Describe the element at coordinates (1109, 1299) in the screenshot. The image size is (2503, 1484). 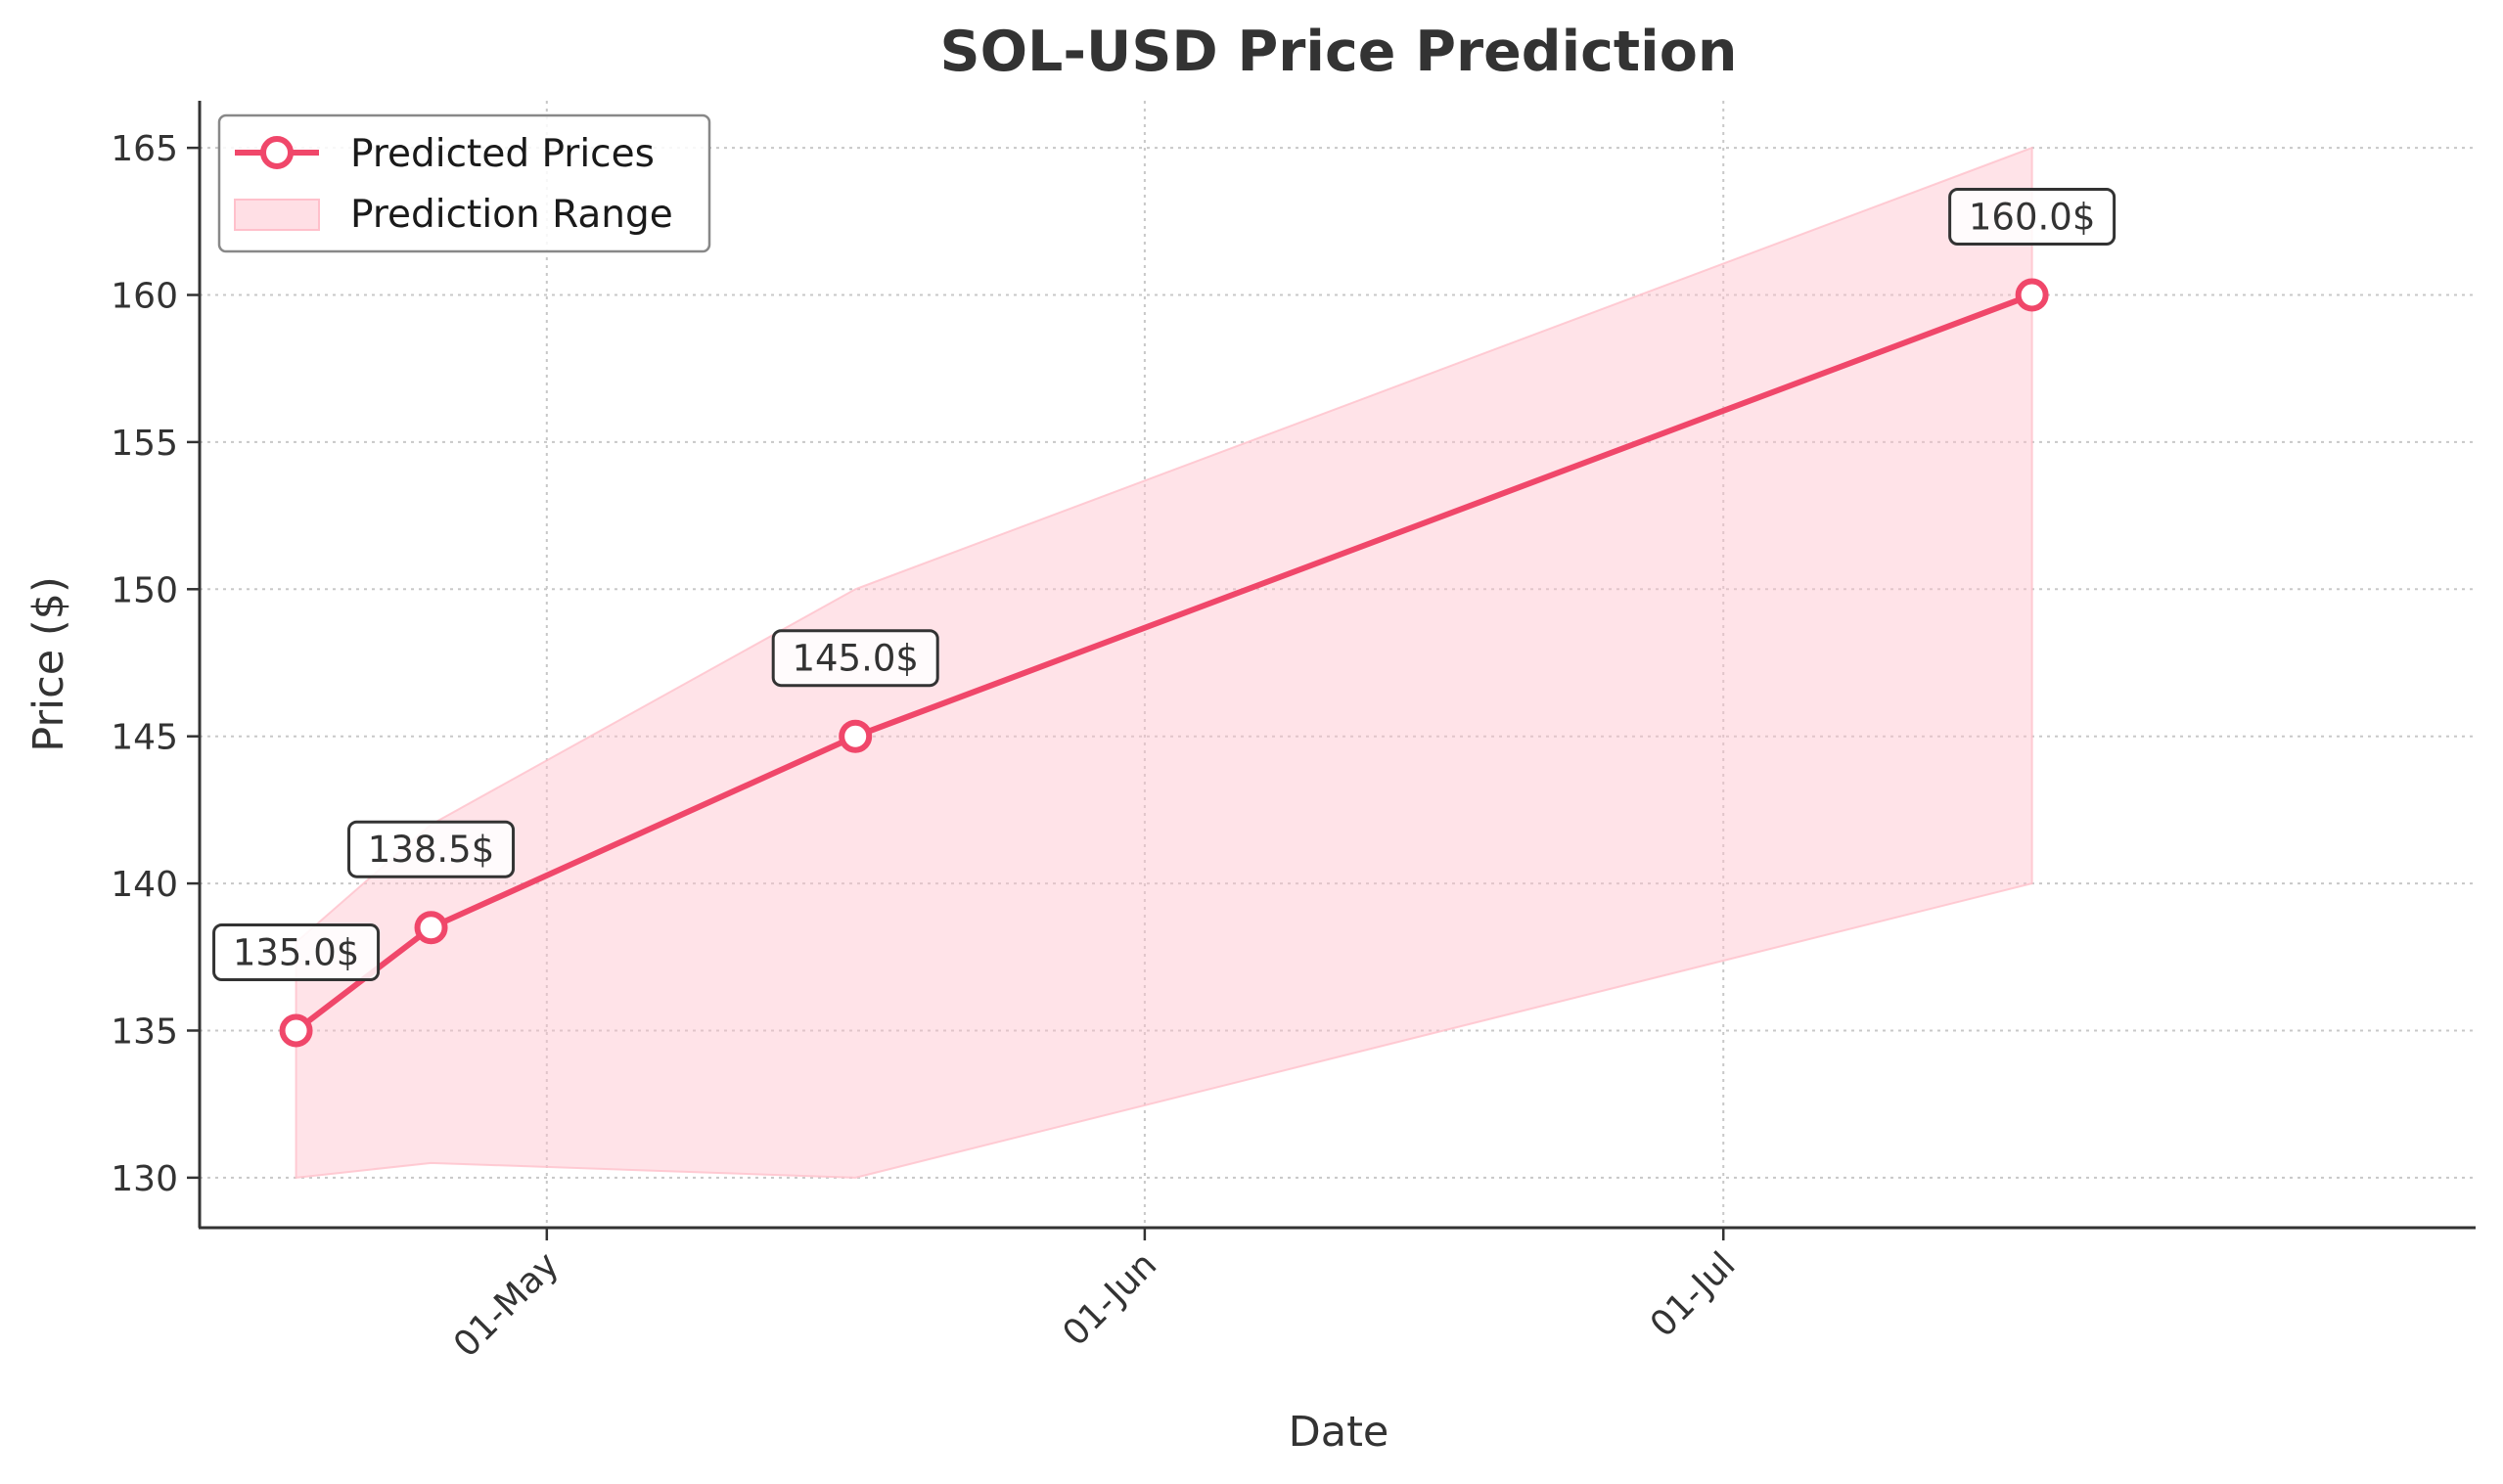
I see `x-tick-label: 01-Jun` at that location.